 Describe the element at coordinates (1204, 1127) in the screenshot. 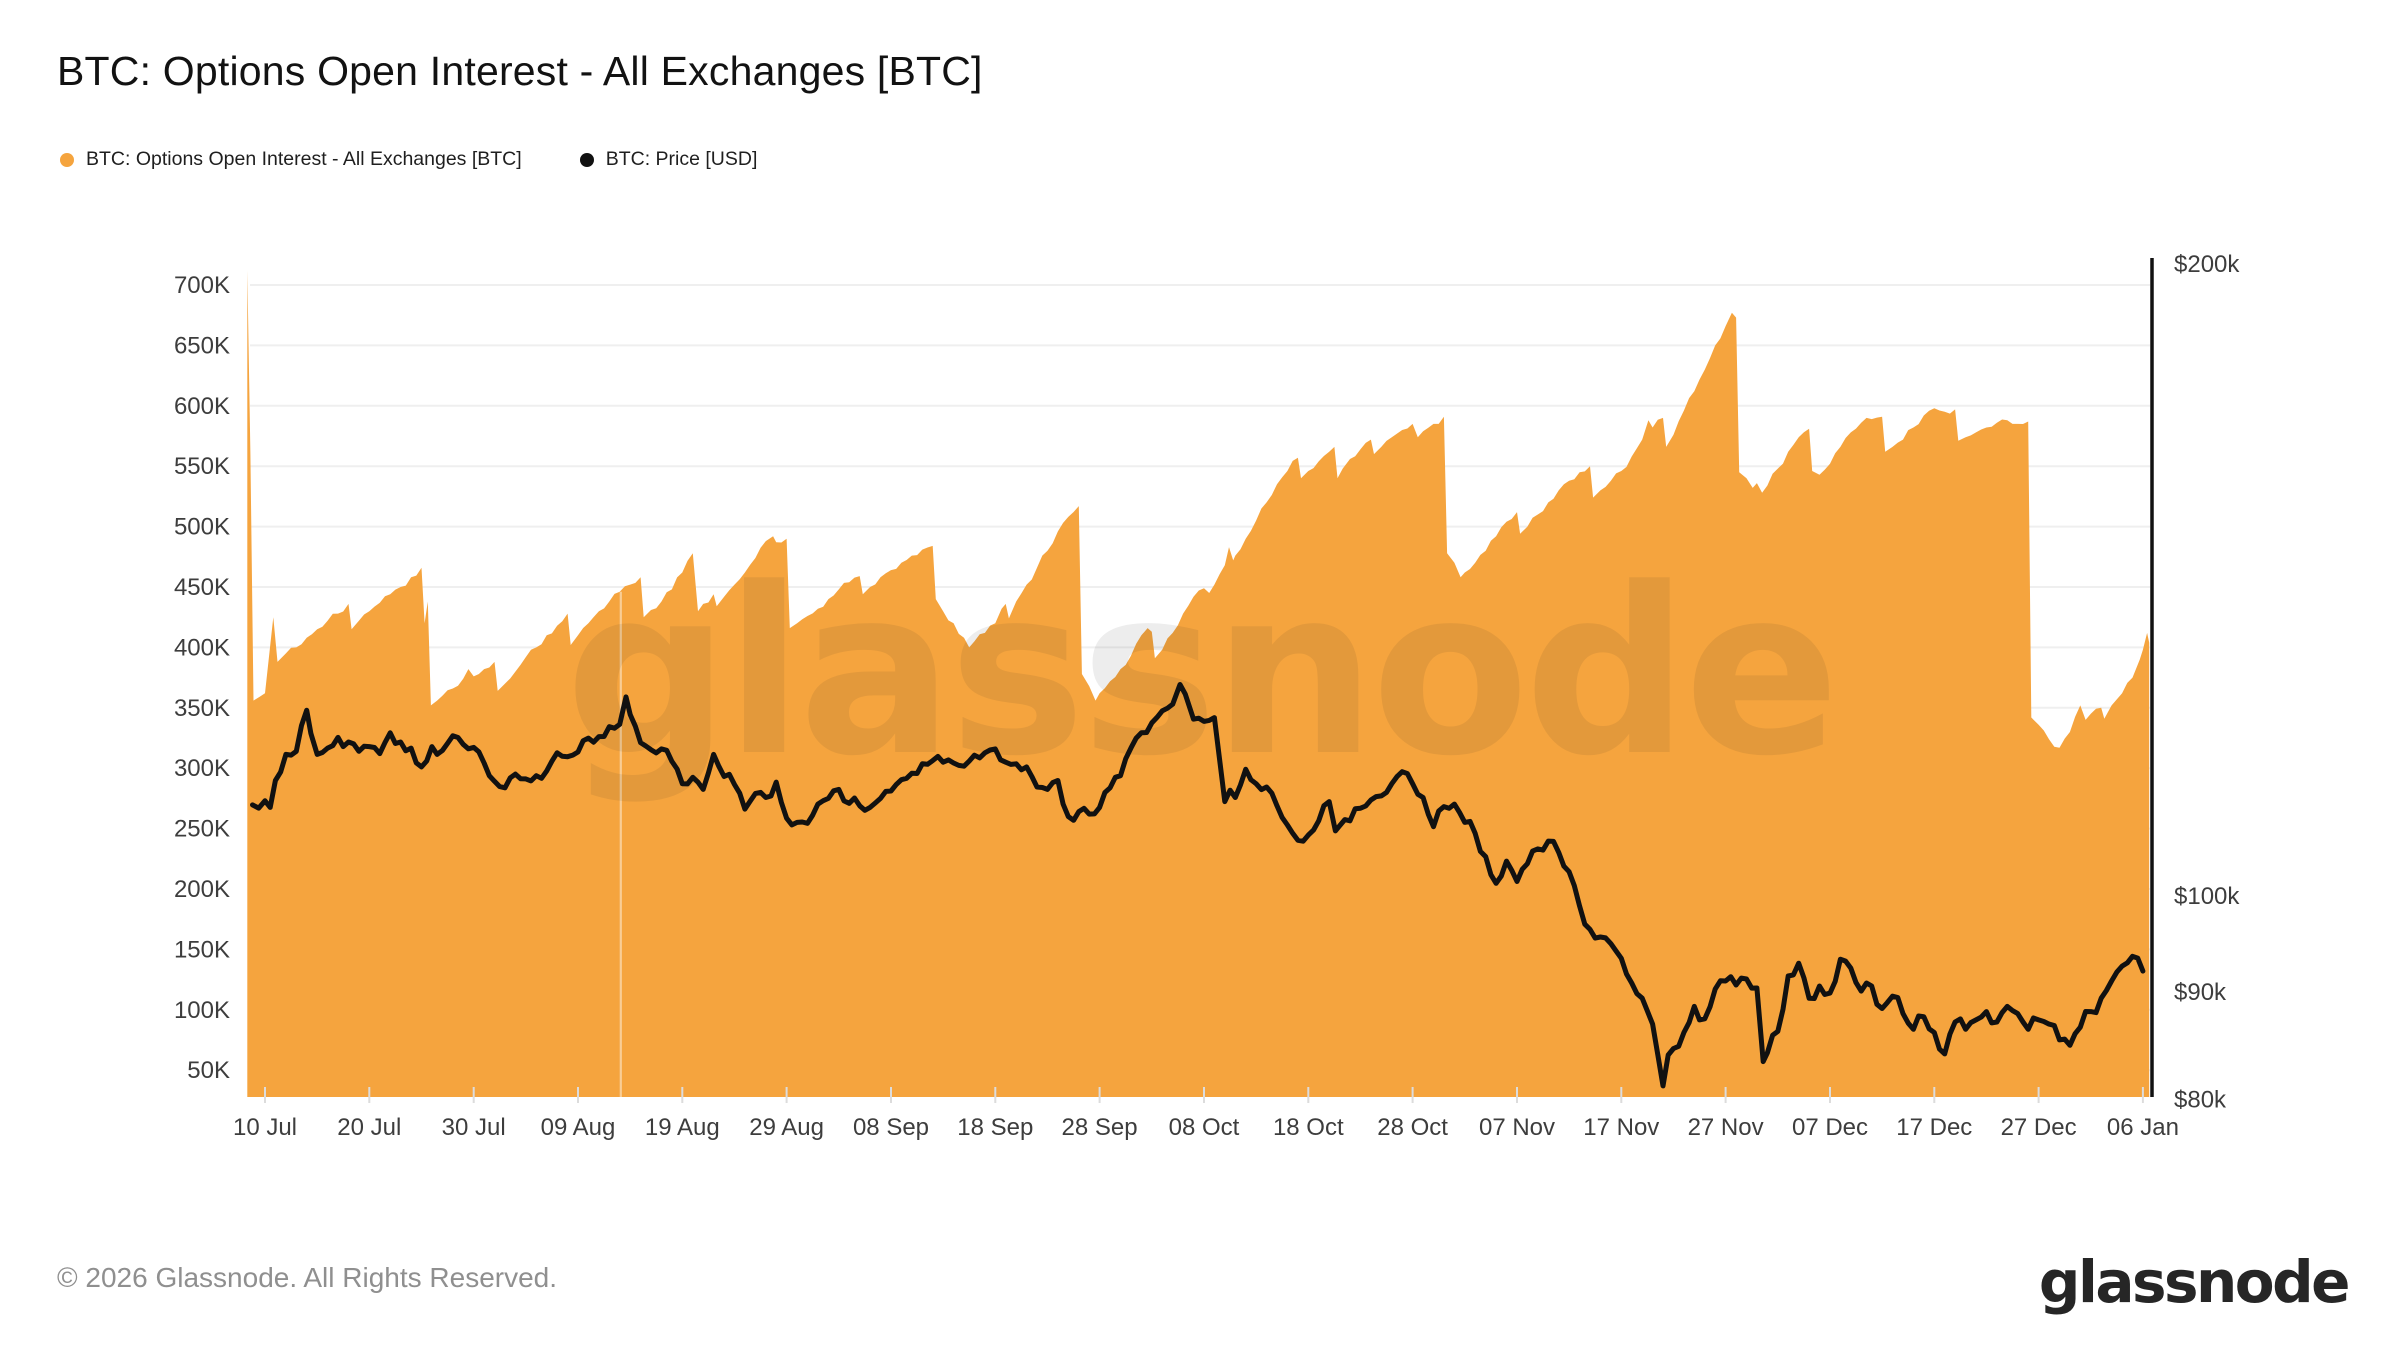

I see `x-axis-label: 08 Oct` at that location.